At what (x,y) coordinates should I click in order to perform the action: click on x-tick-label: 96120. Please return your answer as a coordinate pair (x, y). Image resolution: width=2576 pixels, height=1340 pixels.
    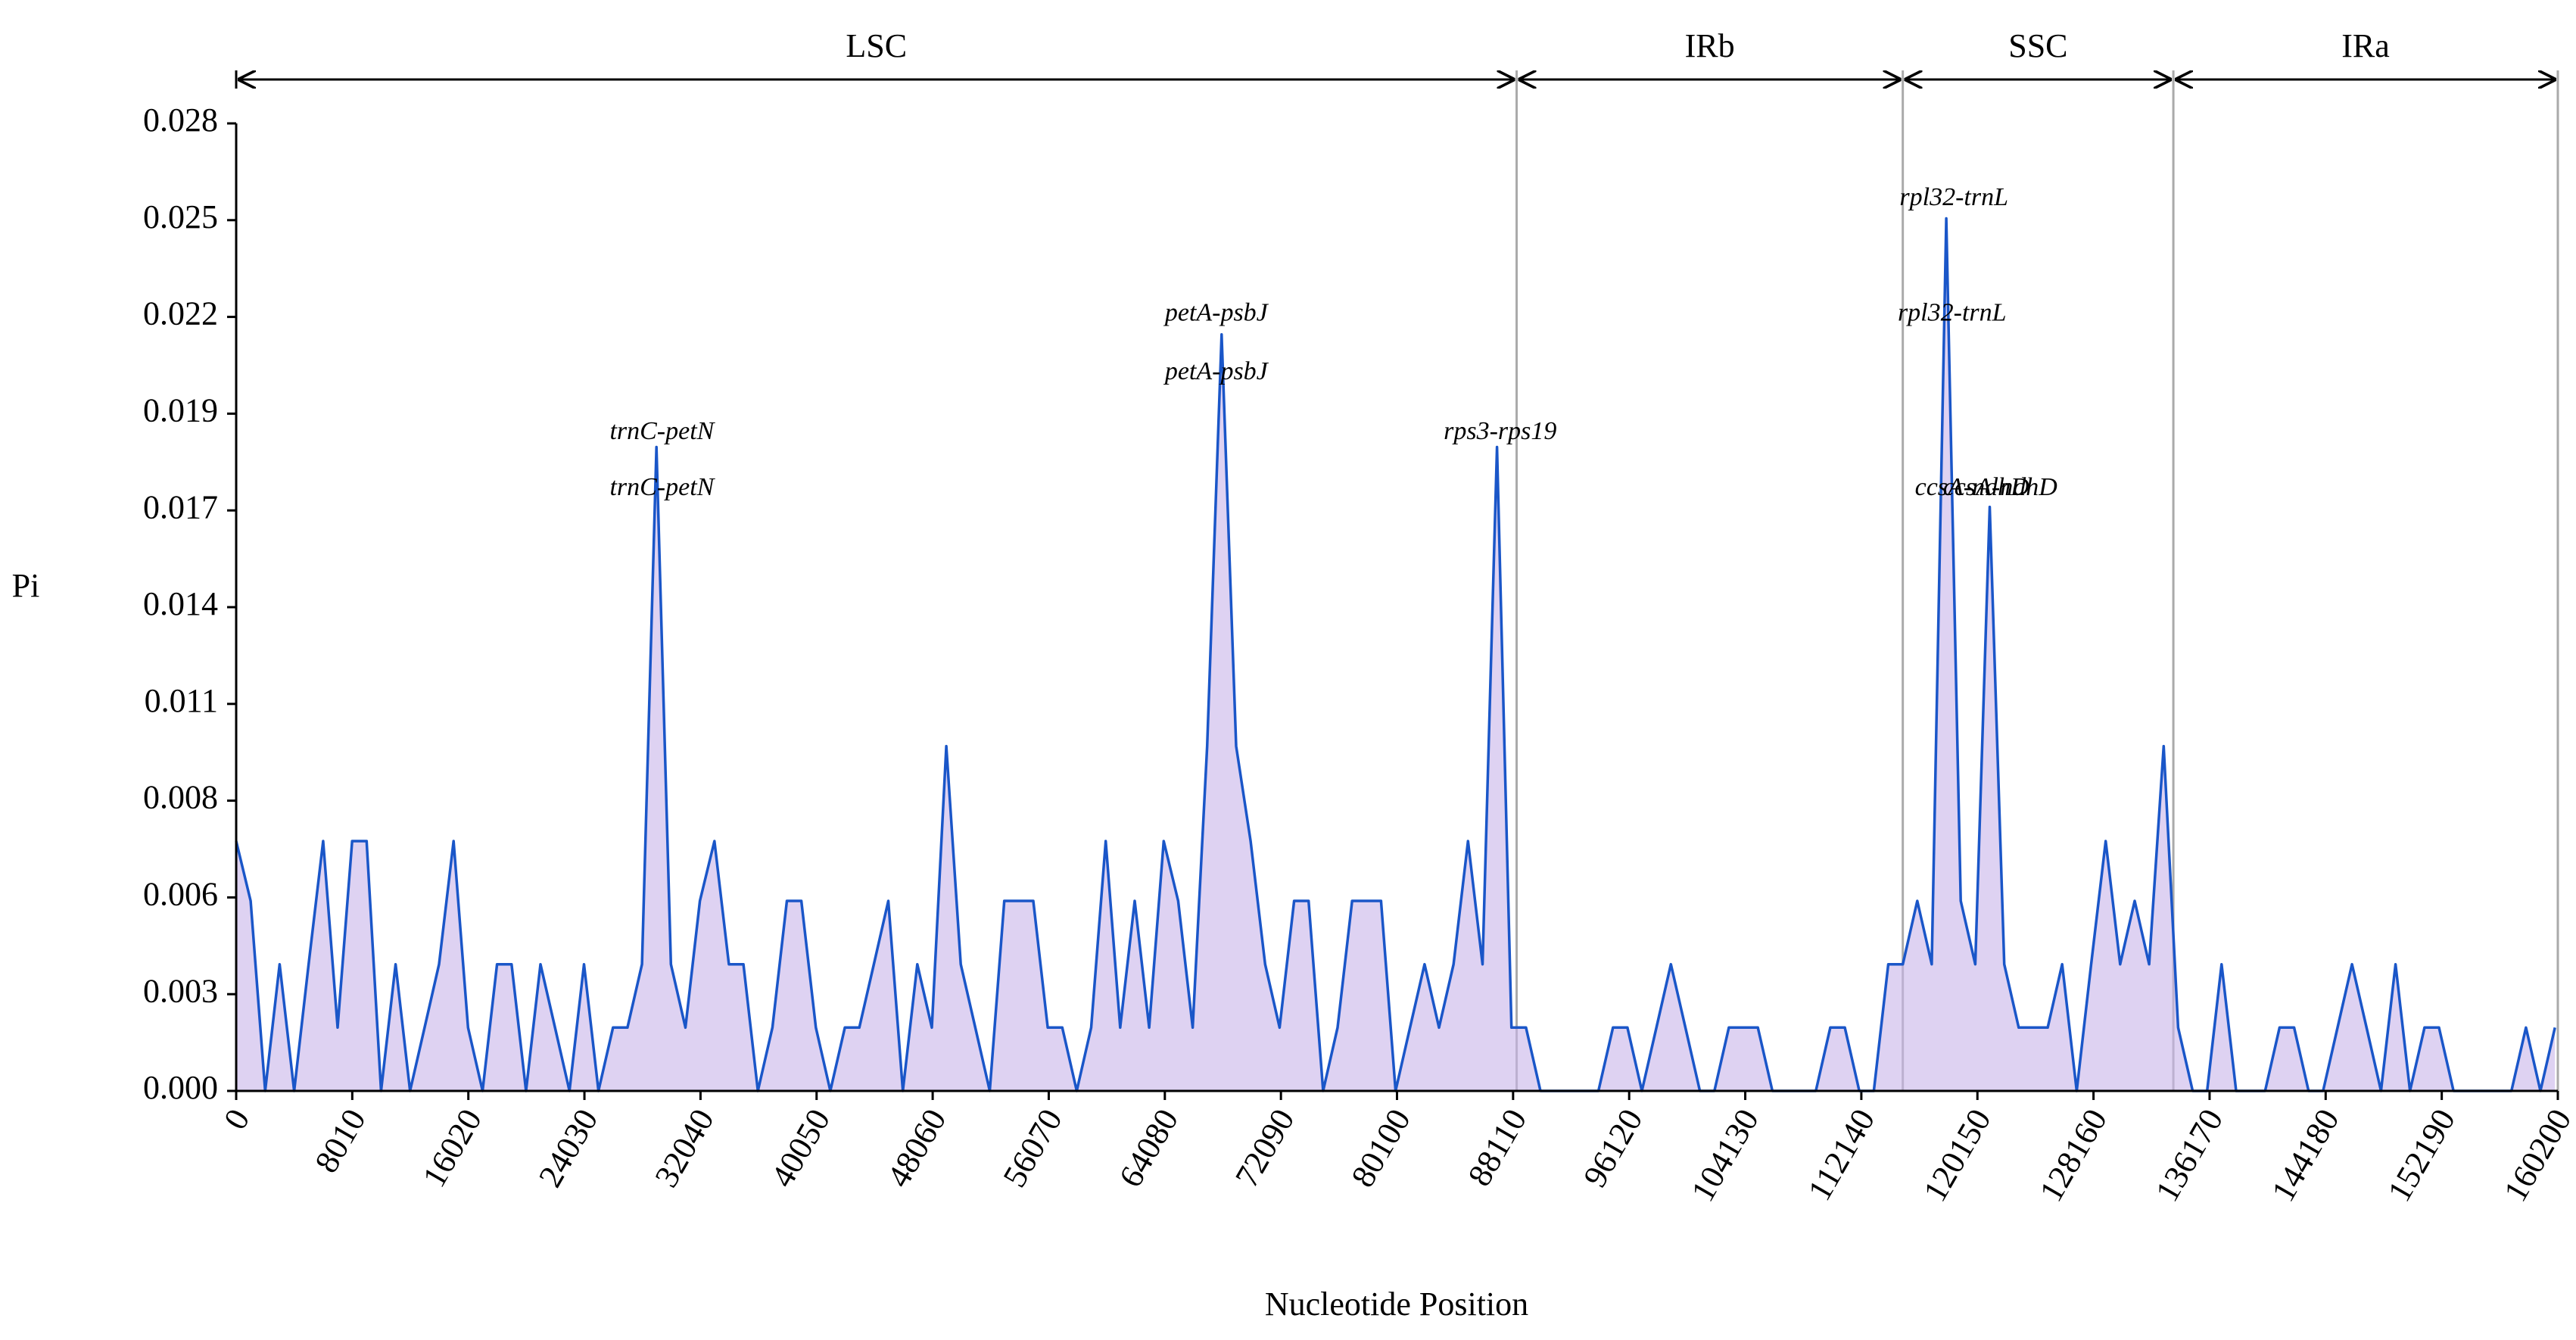
    Looking at the image, I should click on (1612, 1148).